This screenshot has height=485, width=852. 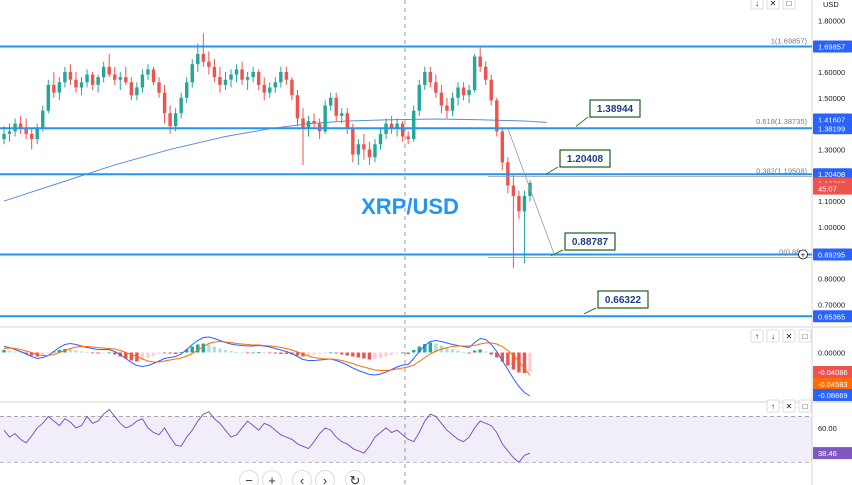 I want to click on fib-label: 0.382(1.19508), so click(x=781, y=171).